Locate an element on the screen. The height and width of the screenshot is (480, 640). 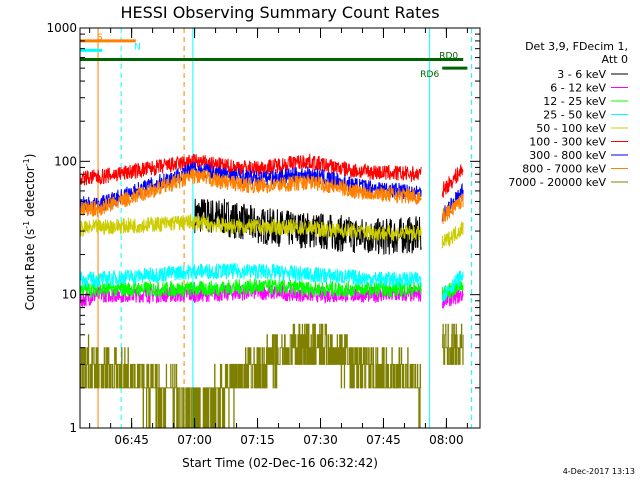
x-tick-label: 07:30 is located at coordinates (320, 440).